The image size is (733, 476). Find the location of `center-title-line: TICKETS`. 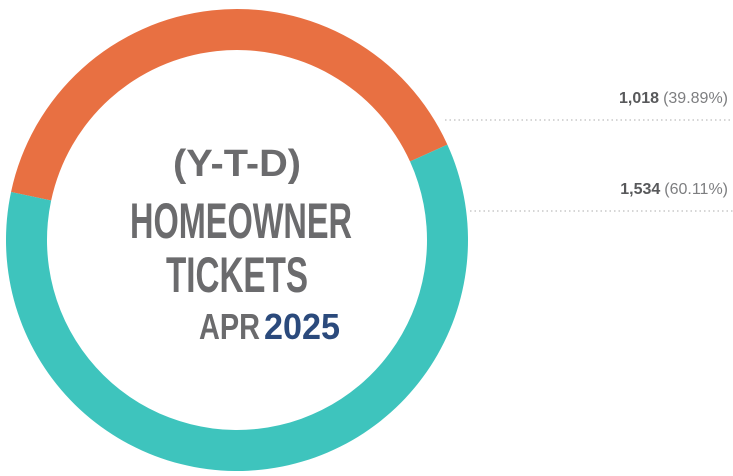

center-title-line: TICKETS is located at coordinates (237, 275).